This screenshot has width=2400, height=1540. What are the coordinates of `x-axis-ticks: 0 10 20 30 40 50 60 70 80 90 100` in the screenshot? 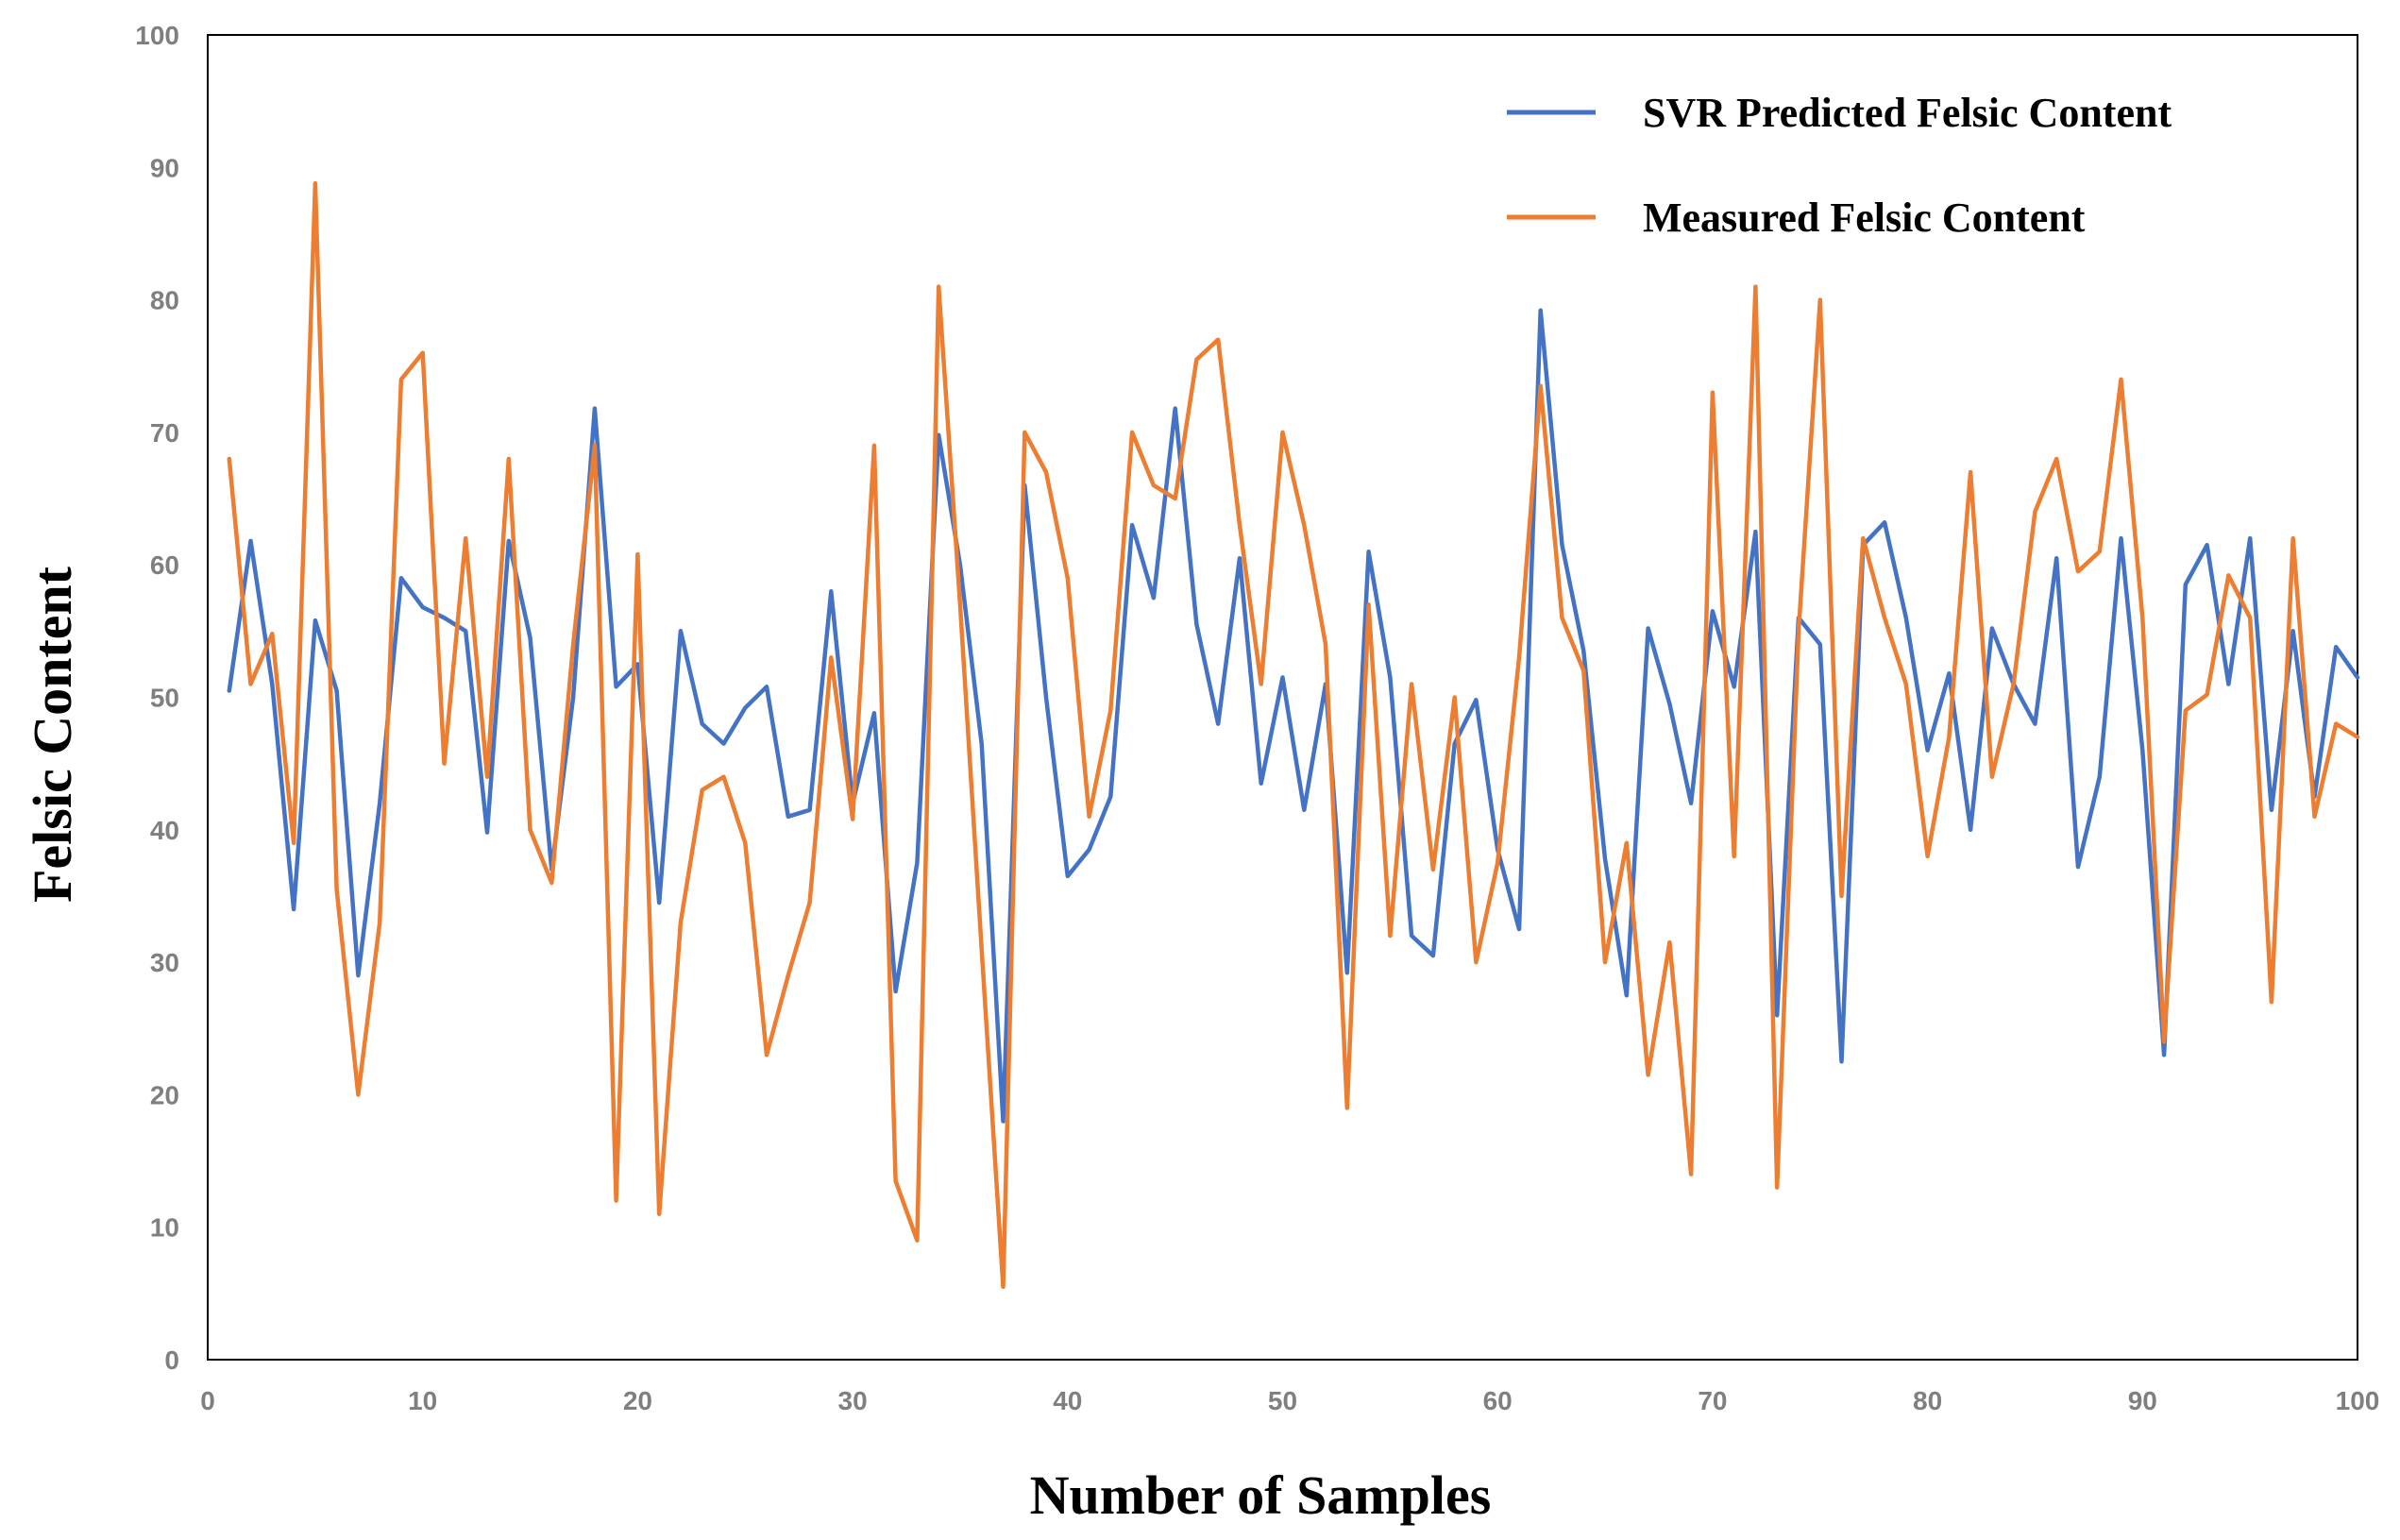 It's located at (1289, 1400).